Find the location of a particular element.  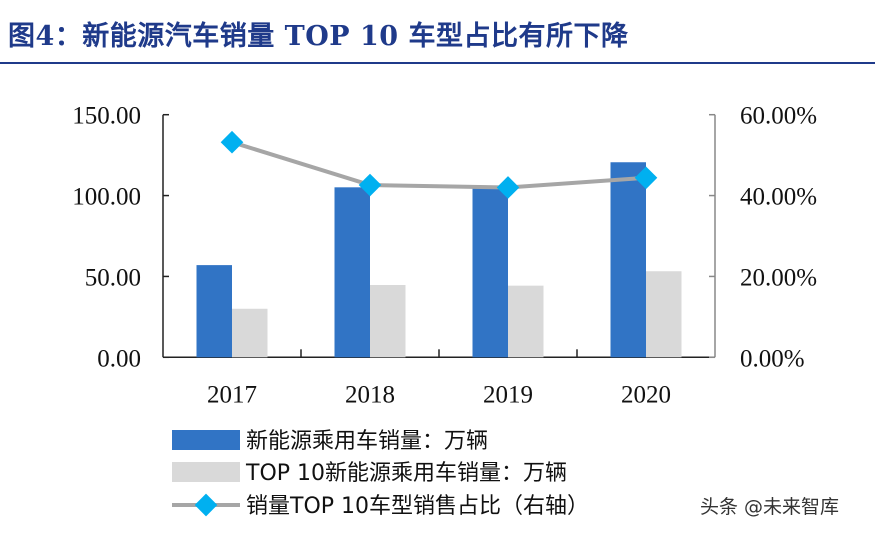

legend-label-nev: 新能源乘用车销量：万辆 is located at coordinates (367, 441).